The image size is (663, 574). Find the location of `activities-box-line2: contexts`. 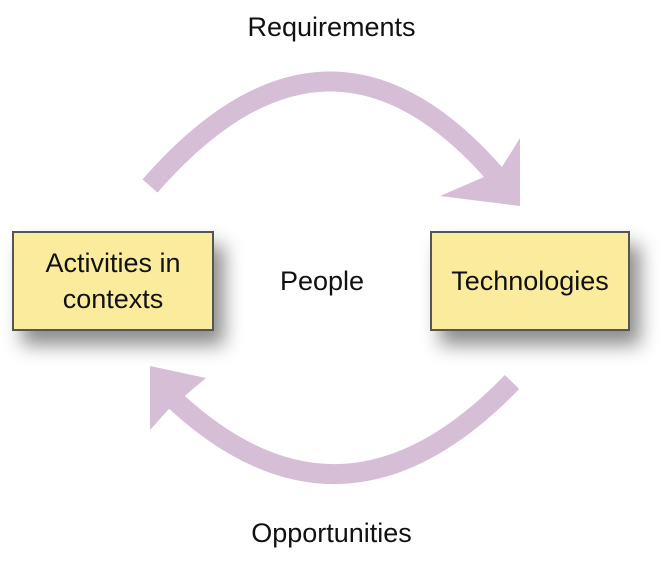

activities-box-line2: contexts is located at coordinates (113, 299).